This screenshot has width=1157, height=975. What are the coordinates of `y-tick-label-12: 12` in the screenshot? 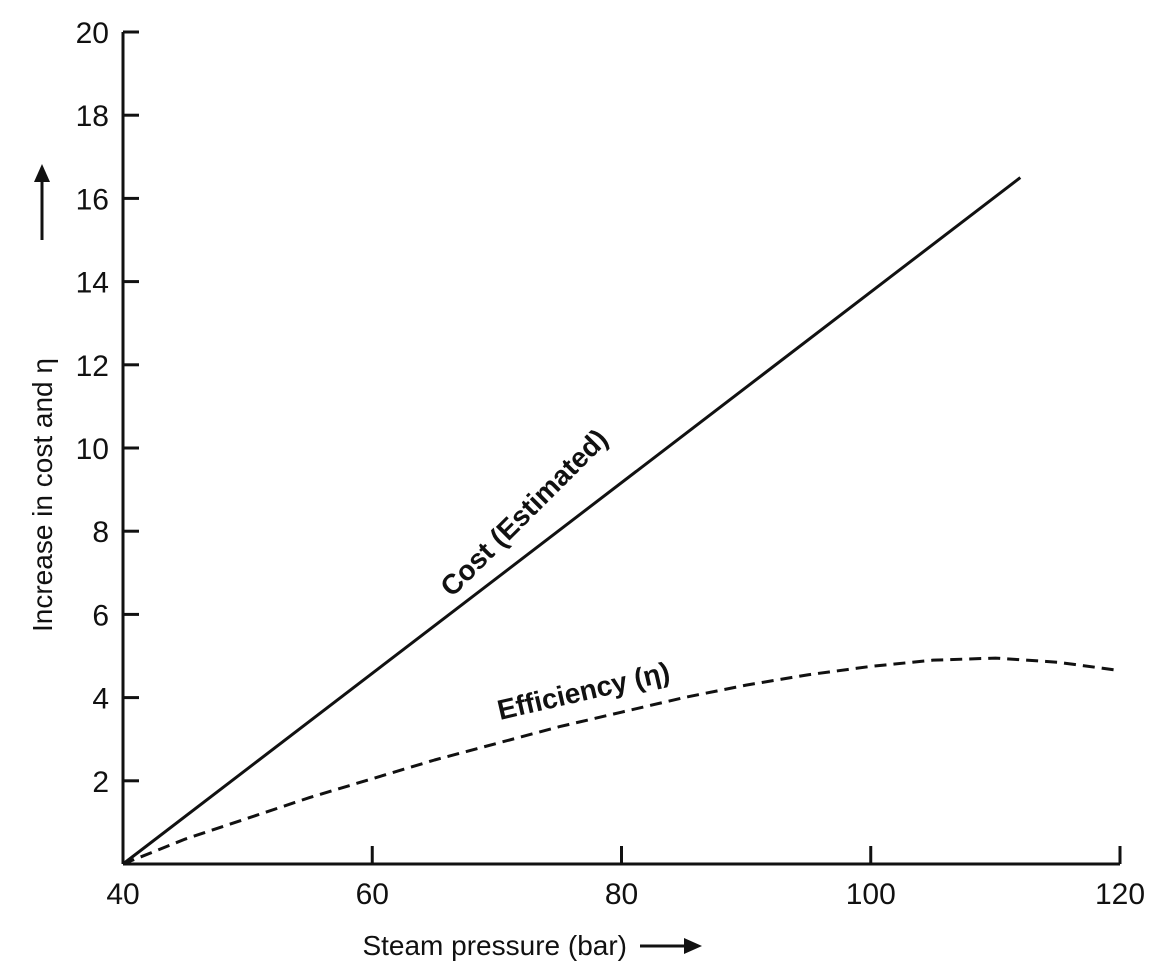 It's located at (92, 366).